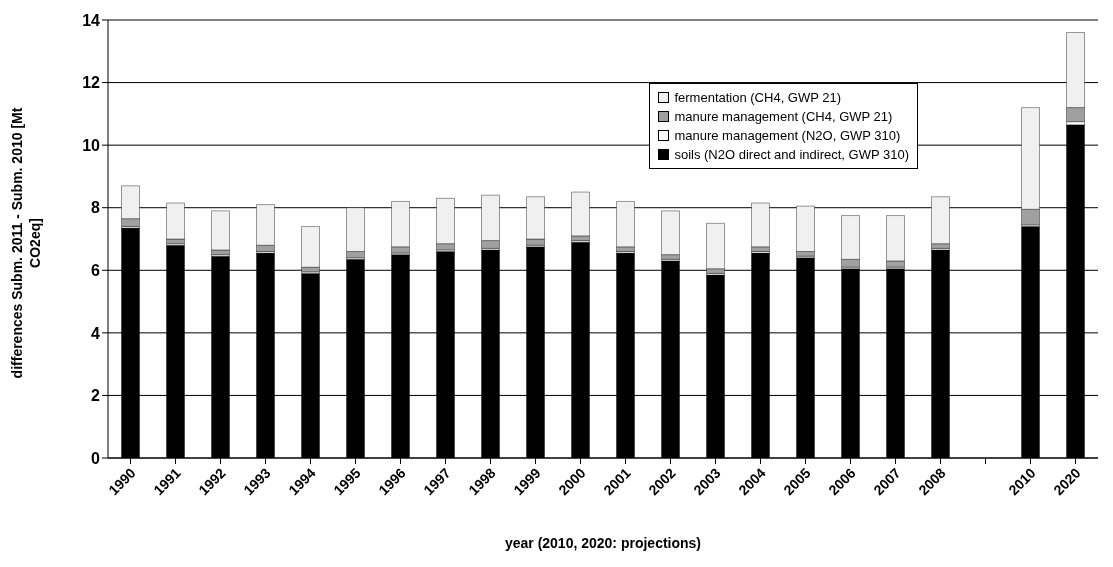 This screenshot has height=567, width=1113. I want to click on legend-label: manure management (CH4, GWP 21), so click(783, 117).